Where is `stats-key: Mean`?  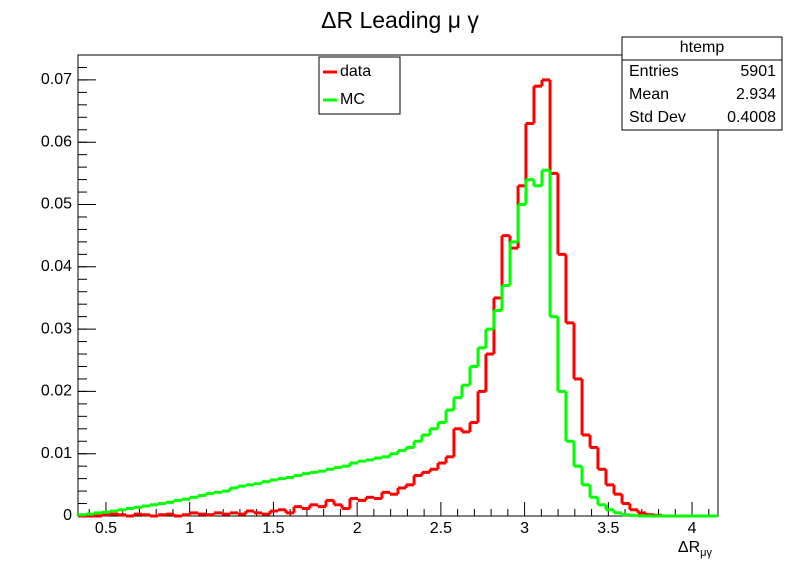 stats-key: Mean is located at coordinates (649, 94).